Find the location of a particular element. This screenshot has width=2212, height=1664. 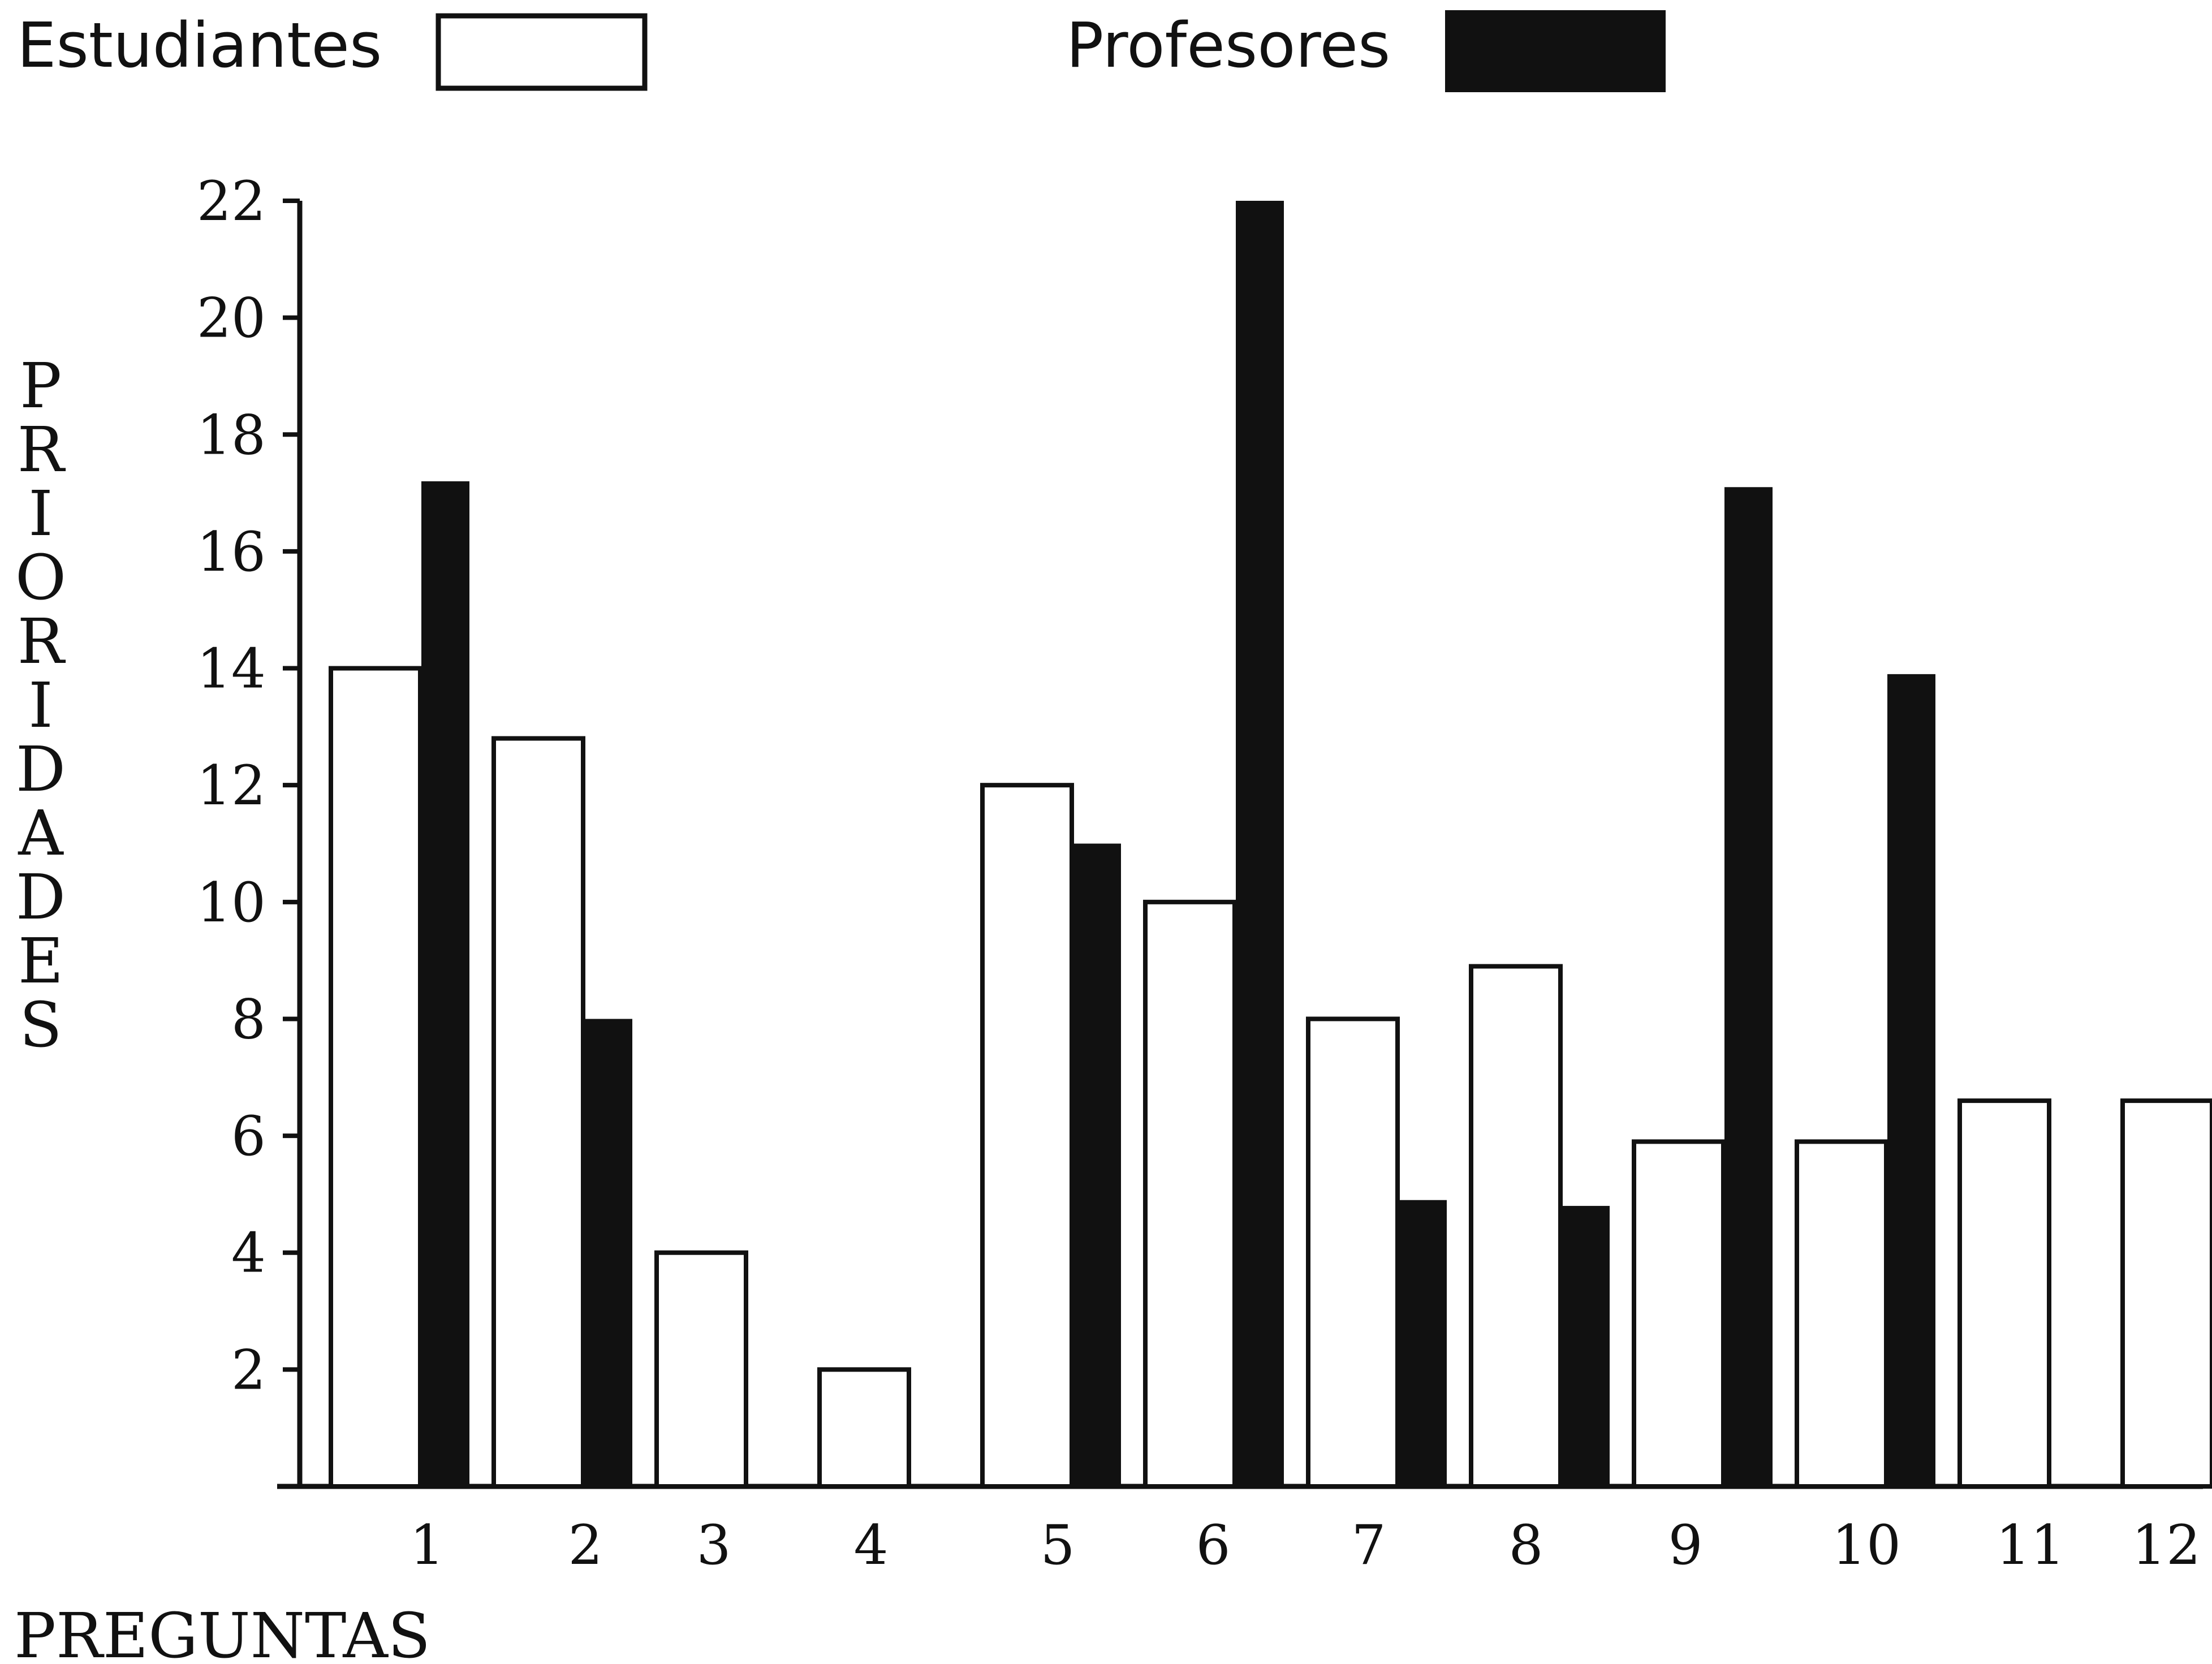

y-axis-label-letter: P is located at coordinates (41, 386).